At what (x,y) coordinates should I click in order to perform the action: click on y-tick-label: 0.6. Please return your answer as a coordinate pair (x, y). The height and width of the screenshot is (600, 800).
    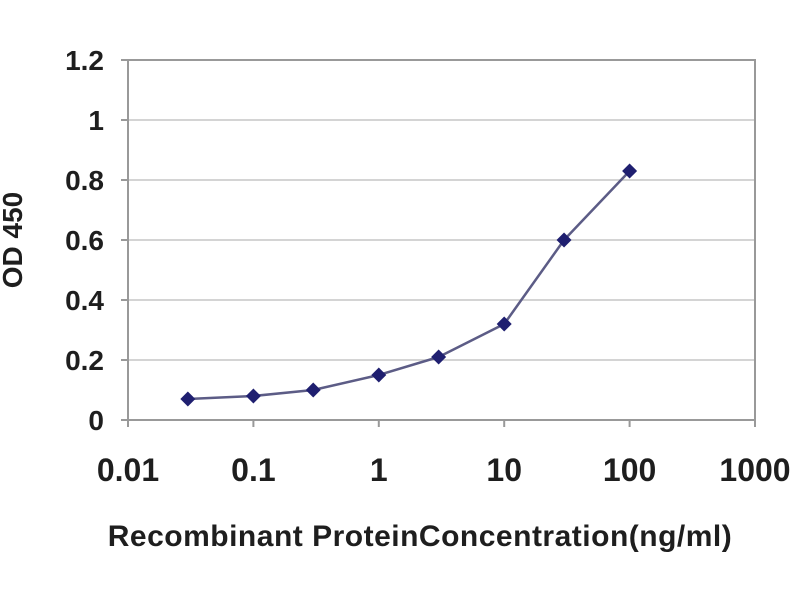
    Looking at the image, I should click on (84, 240).